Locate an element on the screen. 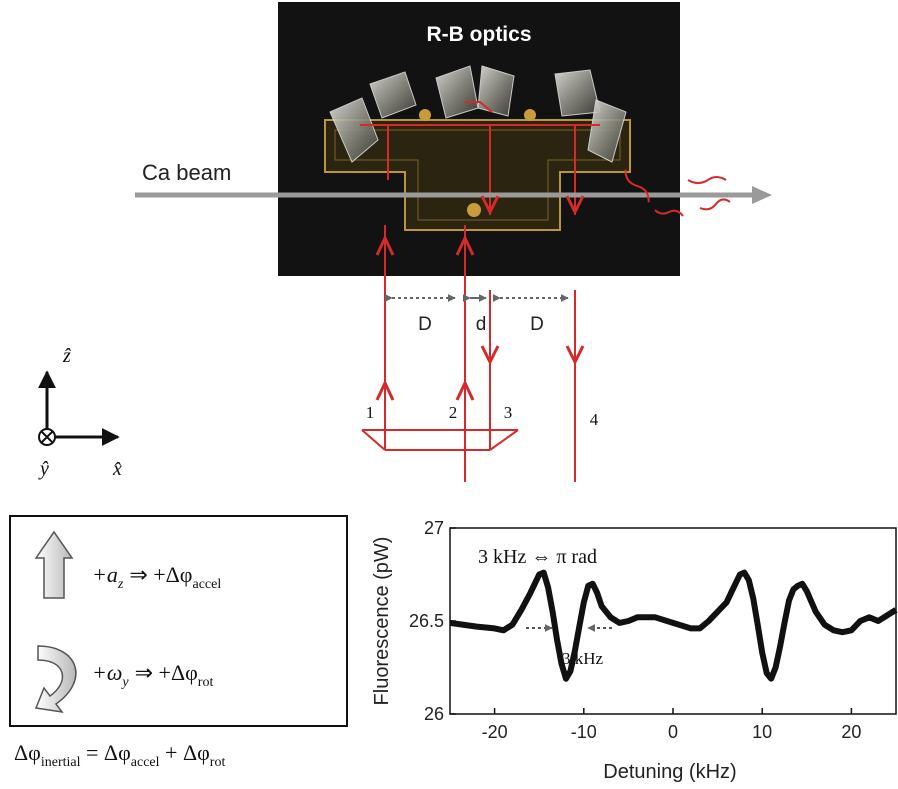 The height and width of the screenshot is (789, 898). beam-2-up-arrow is located at coordinates (465, 245).